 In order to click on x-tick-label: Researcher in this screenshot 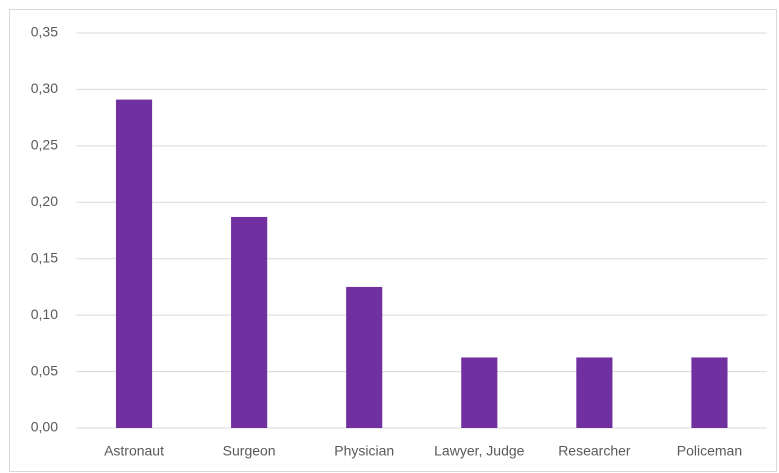, I will do `click(594, 451)`.